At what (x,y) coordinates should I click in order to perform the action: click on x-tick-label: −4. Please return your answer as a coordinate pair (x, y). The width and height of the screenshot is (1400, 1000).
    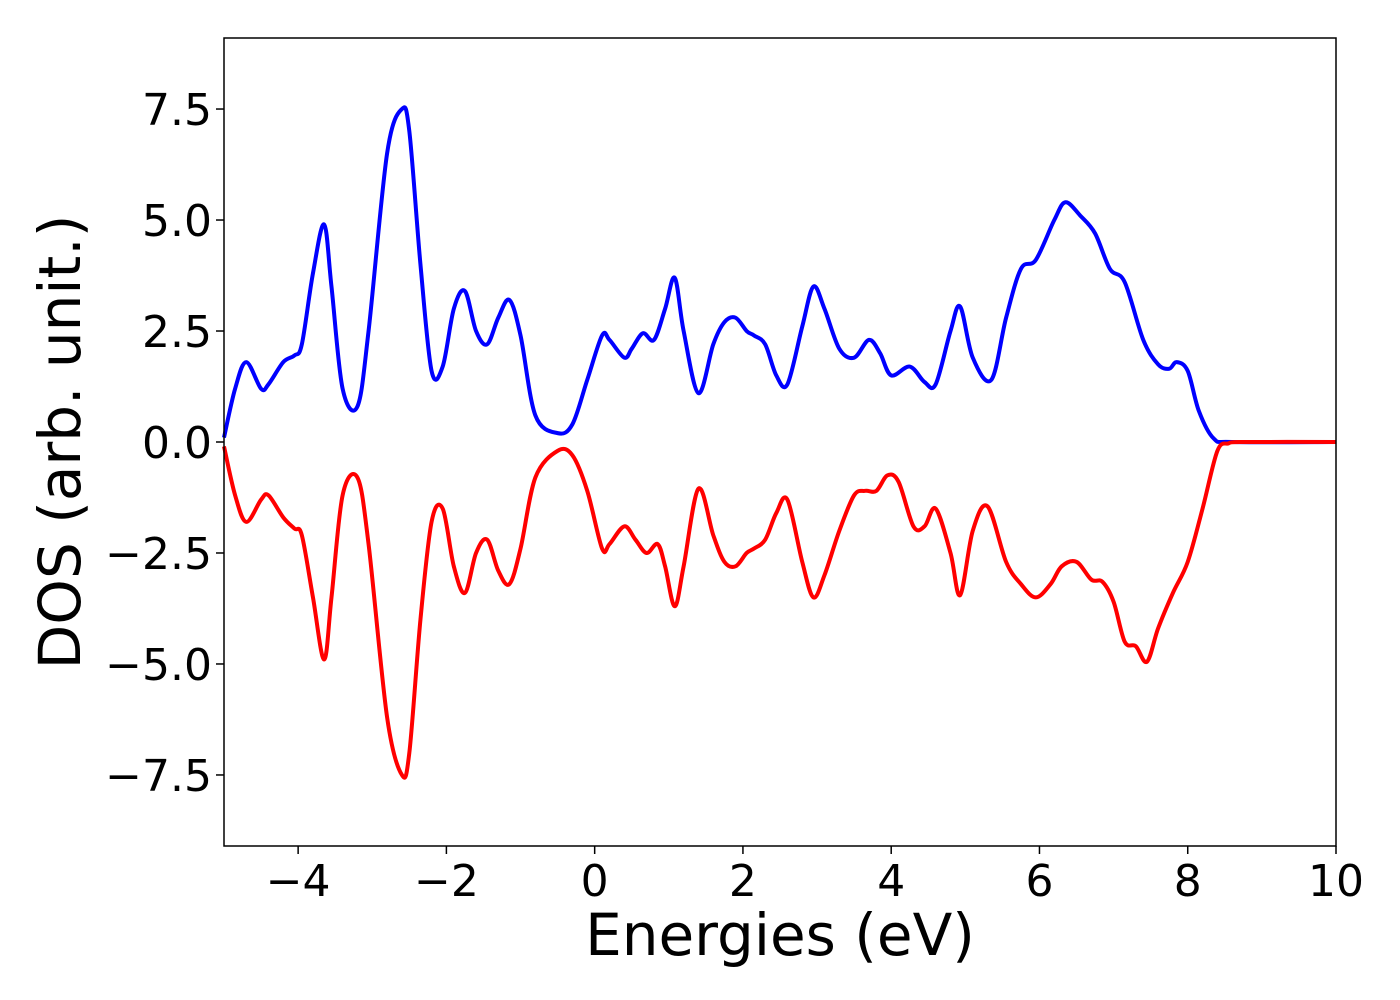
    Looking at the image, I should click on (298, 881).